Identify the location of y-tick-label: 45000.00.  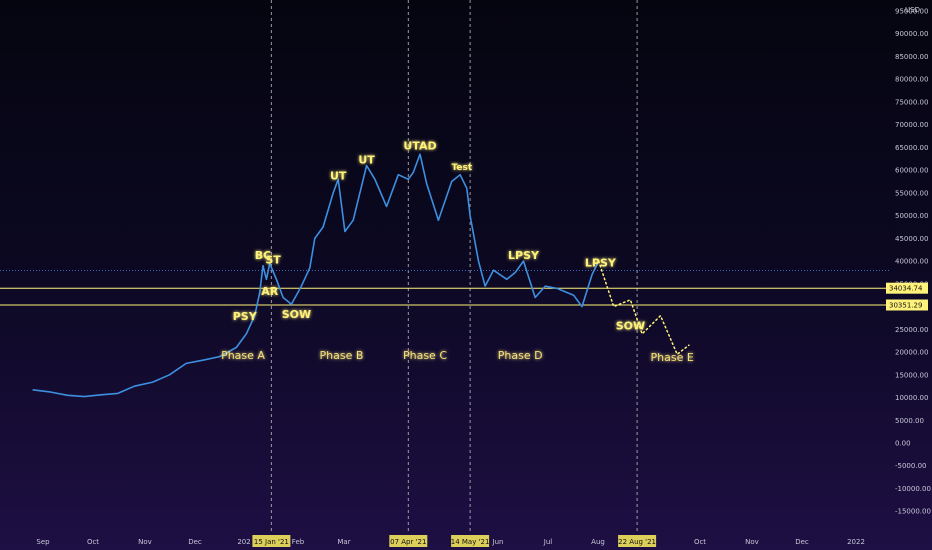
(911, 239).